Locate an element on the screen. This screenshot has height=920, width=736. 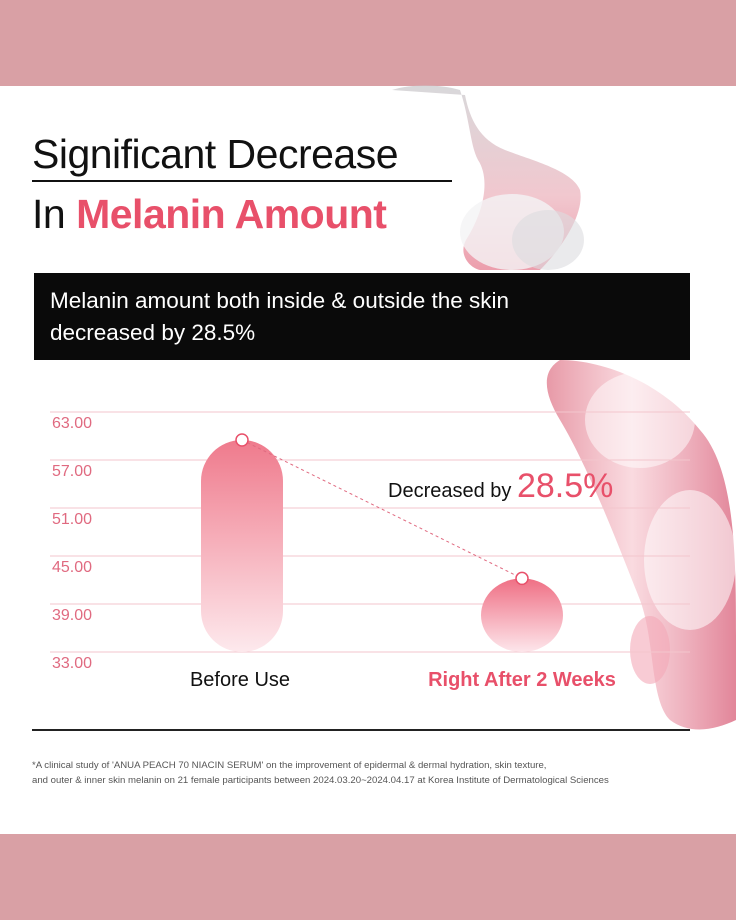
x-category-label: Before Use is located at coordinates (240, 680).